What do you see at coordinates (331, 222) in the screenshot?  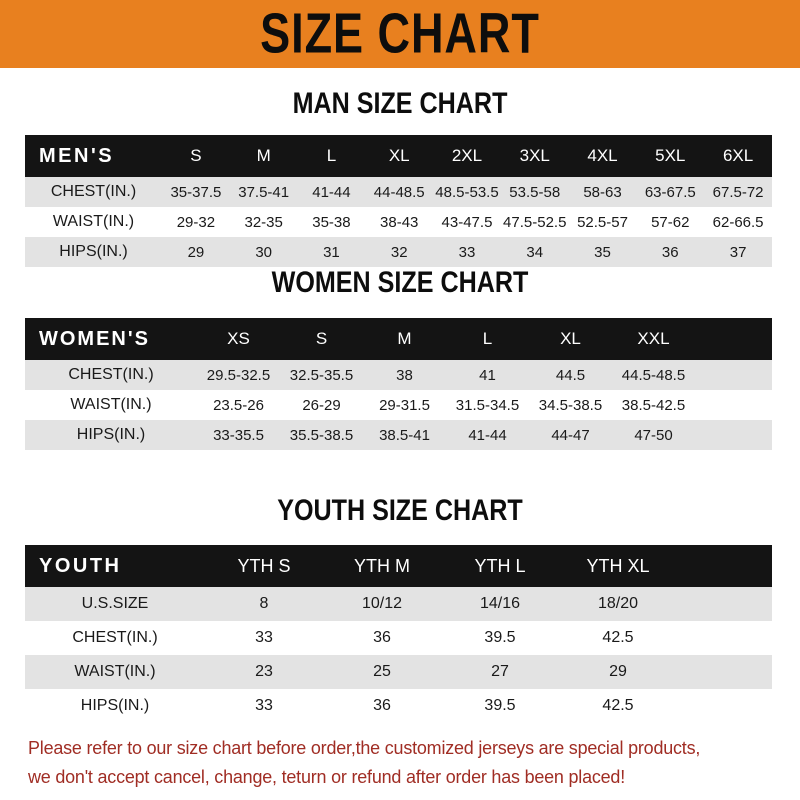 I see `men-cell-2-3: 35-38` at bounding box center [331, 222].